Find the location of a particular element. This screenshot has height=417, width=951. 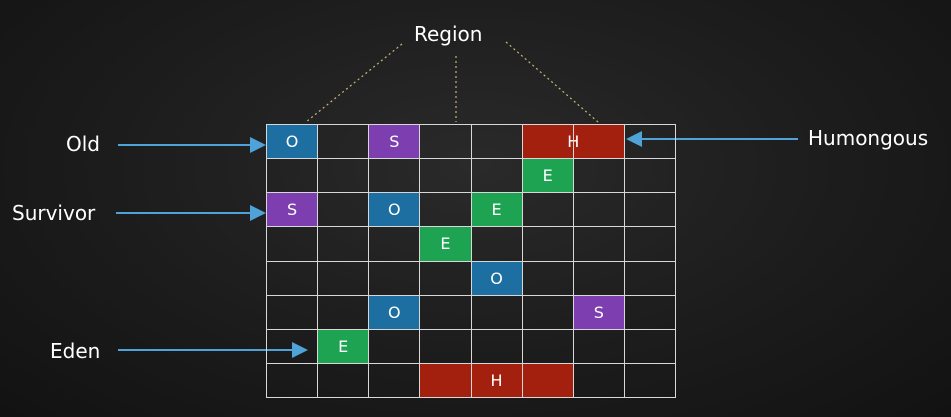

survivor-label: Survivor is located at coordinates (54, 213).